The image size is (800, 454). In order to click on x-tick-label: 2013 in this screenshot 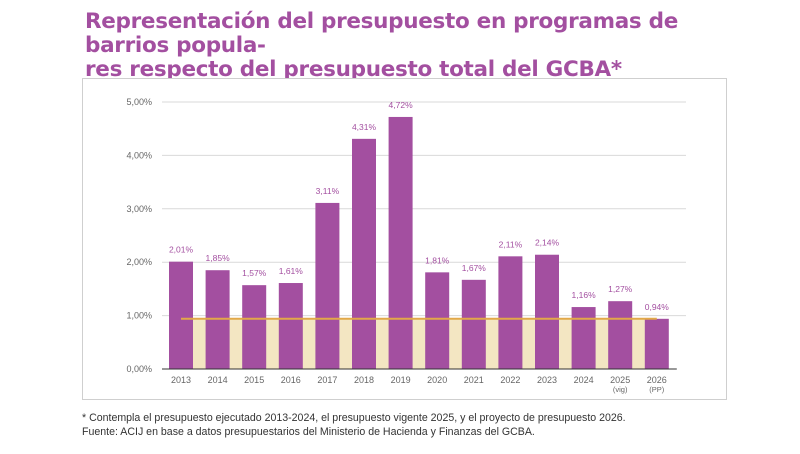, I will do `click(181, 380)`.